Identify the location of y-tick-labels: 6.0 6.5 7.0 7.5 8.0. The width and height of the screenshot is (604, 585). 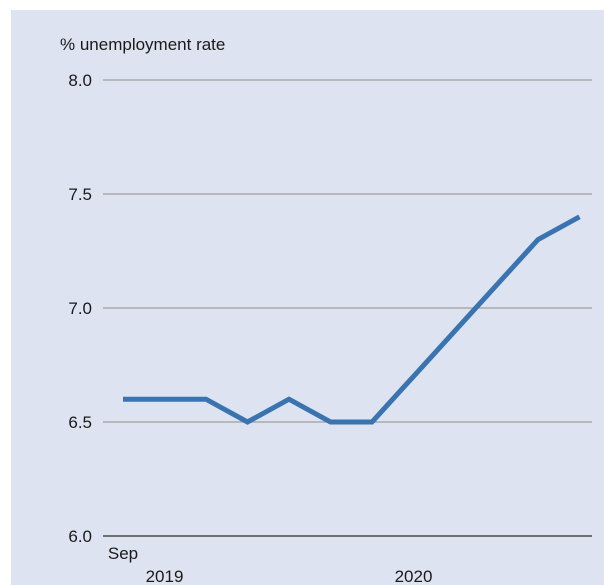
(80, 308).